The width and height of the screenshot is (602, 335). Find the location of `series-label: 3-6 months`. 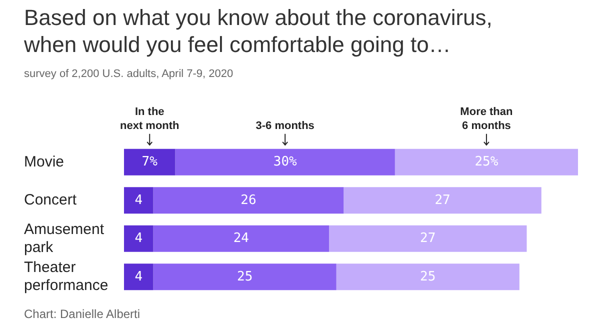

series-label: 3-6 months is located at coordinates (285, 126).